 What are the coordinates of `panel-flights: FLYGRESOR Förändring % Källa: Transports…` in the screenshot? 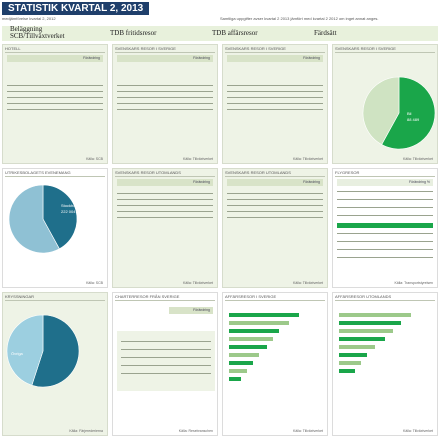 It's located at (385, 228).